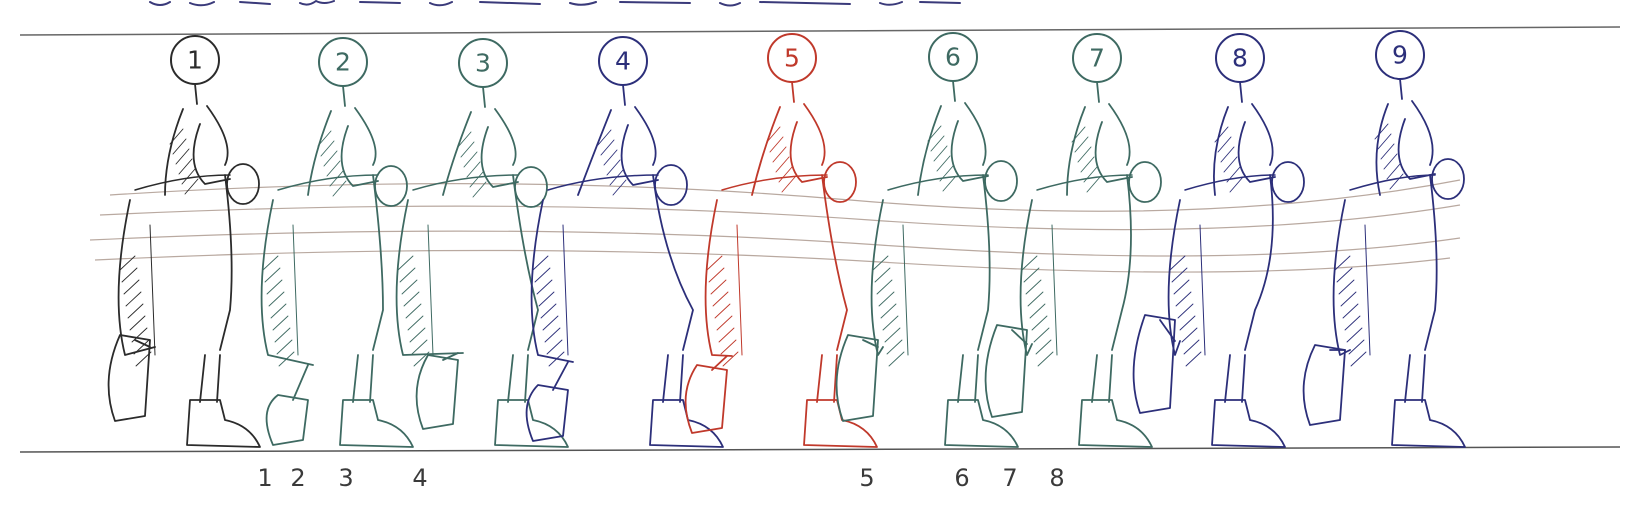 Image resolution: width=1641 pixels, height=514 pixels. I want to click on frame-number: 8, so click(1240, 58).